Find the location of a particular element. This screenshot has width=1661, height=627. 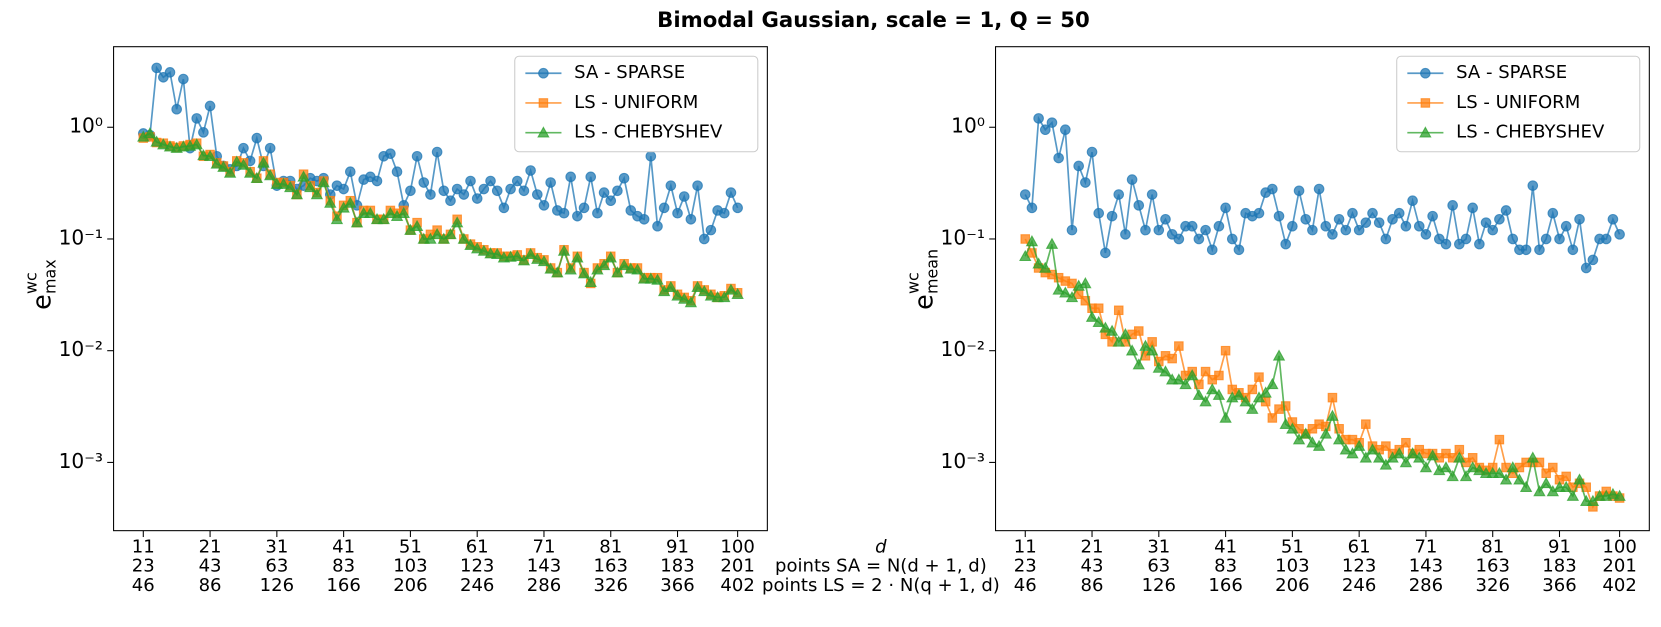

legend-label: LS - UNIFORM is located at coordinates (636, 102).